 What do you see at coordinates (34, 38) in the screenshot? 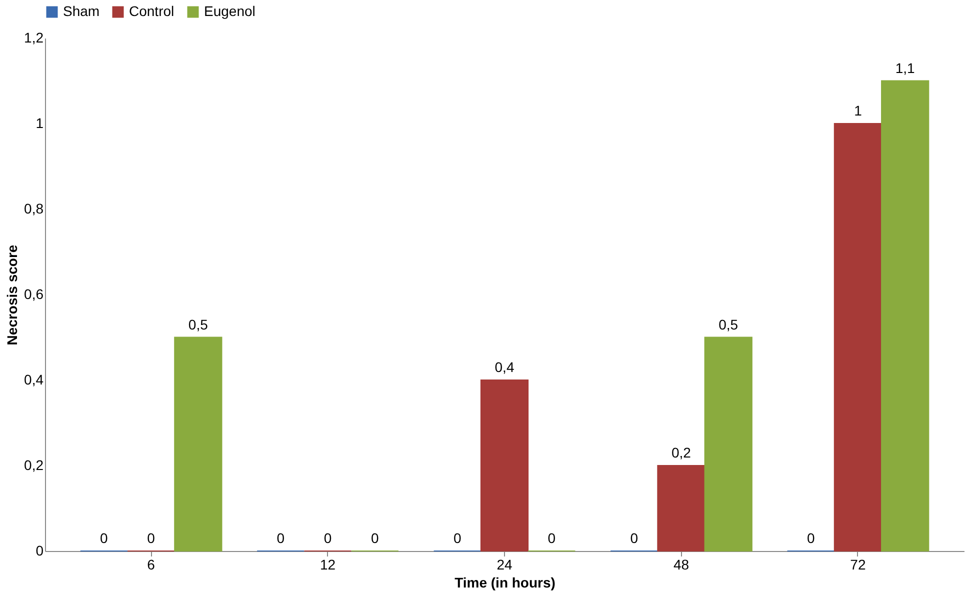
I see `y-tick-label: 1,2` at bounding box center [34, 38].